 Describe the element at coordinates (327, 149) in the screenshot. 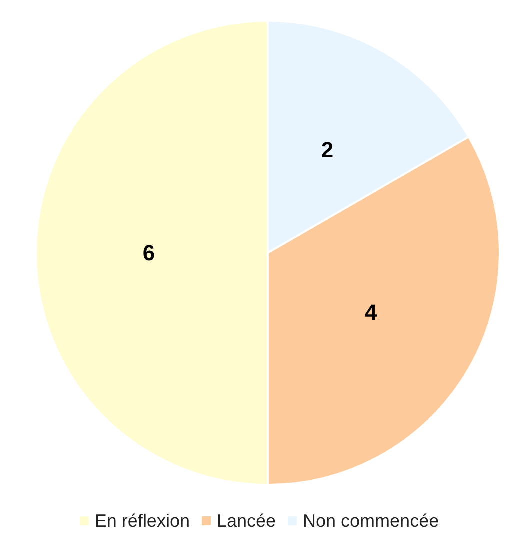

I see `data-label: 2` at that location.